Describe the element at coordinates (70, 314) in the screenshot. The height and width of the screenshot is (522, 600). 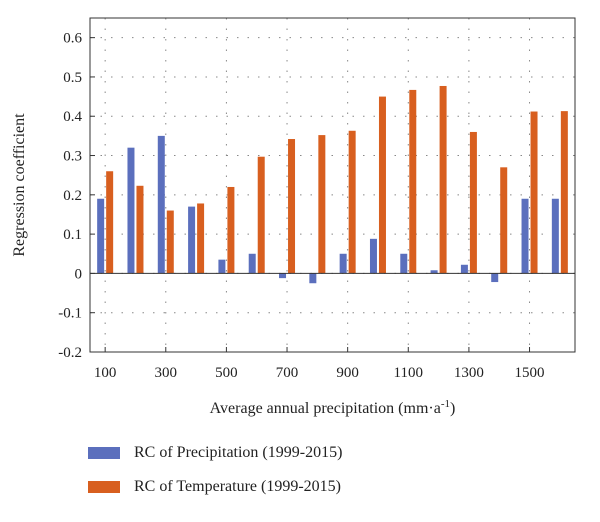
I see `y-tick-label: -0.1` at that location.